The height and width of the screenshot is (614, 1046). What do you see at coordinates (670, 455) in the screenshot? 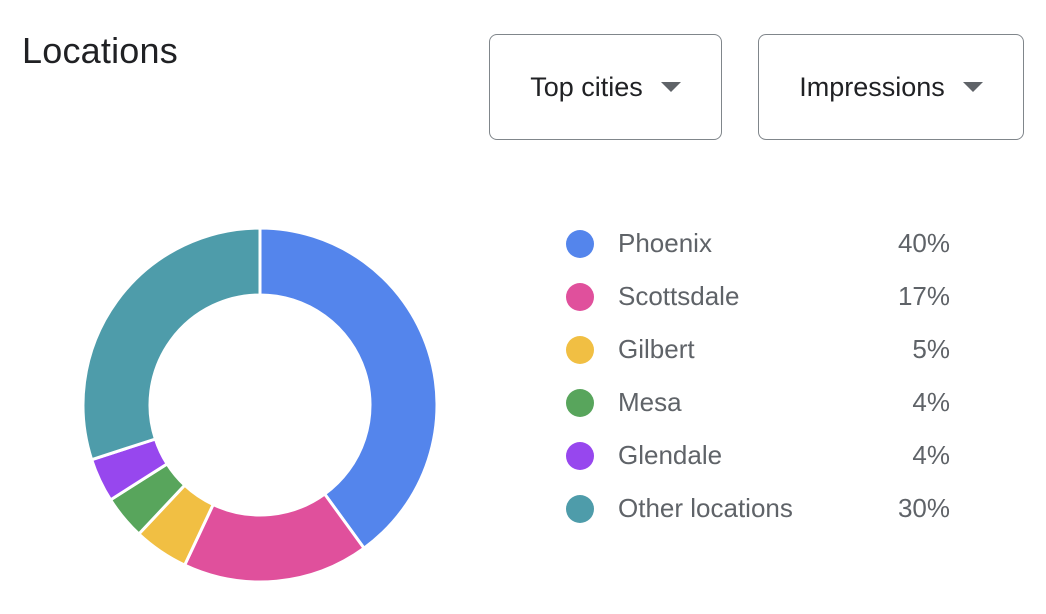
I see `legend-label: Glendale` at bounding box center [670, 455].